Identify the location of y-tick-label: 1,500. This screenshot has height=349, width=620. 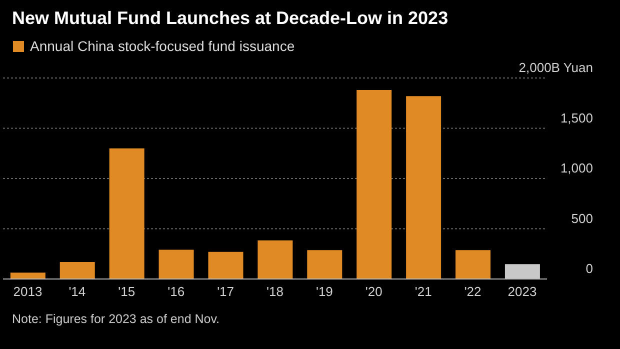
(576, 118).